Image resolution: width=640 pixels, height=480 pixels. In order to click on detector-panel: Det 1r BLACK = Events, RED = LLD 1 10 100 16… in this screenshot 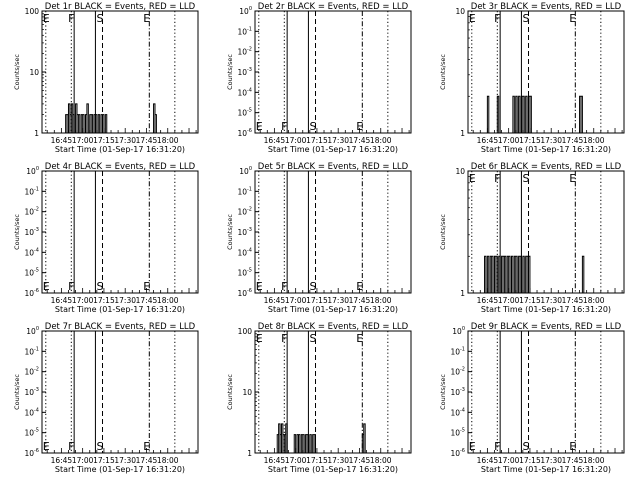, I will do `click(106, 78)`.